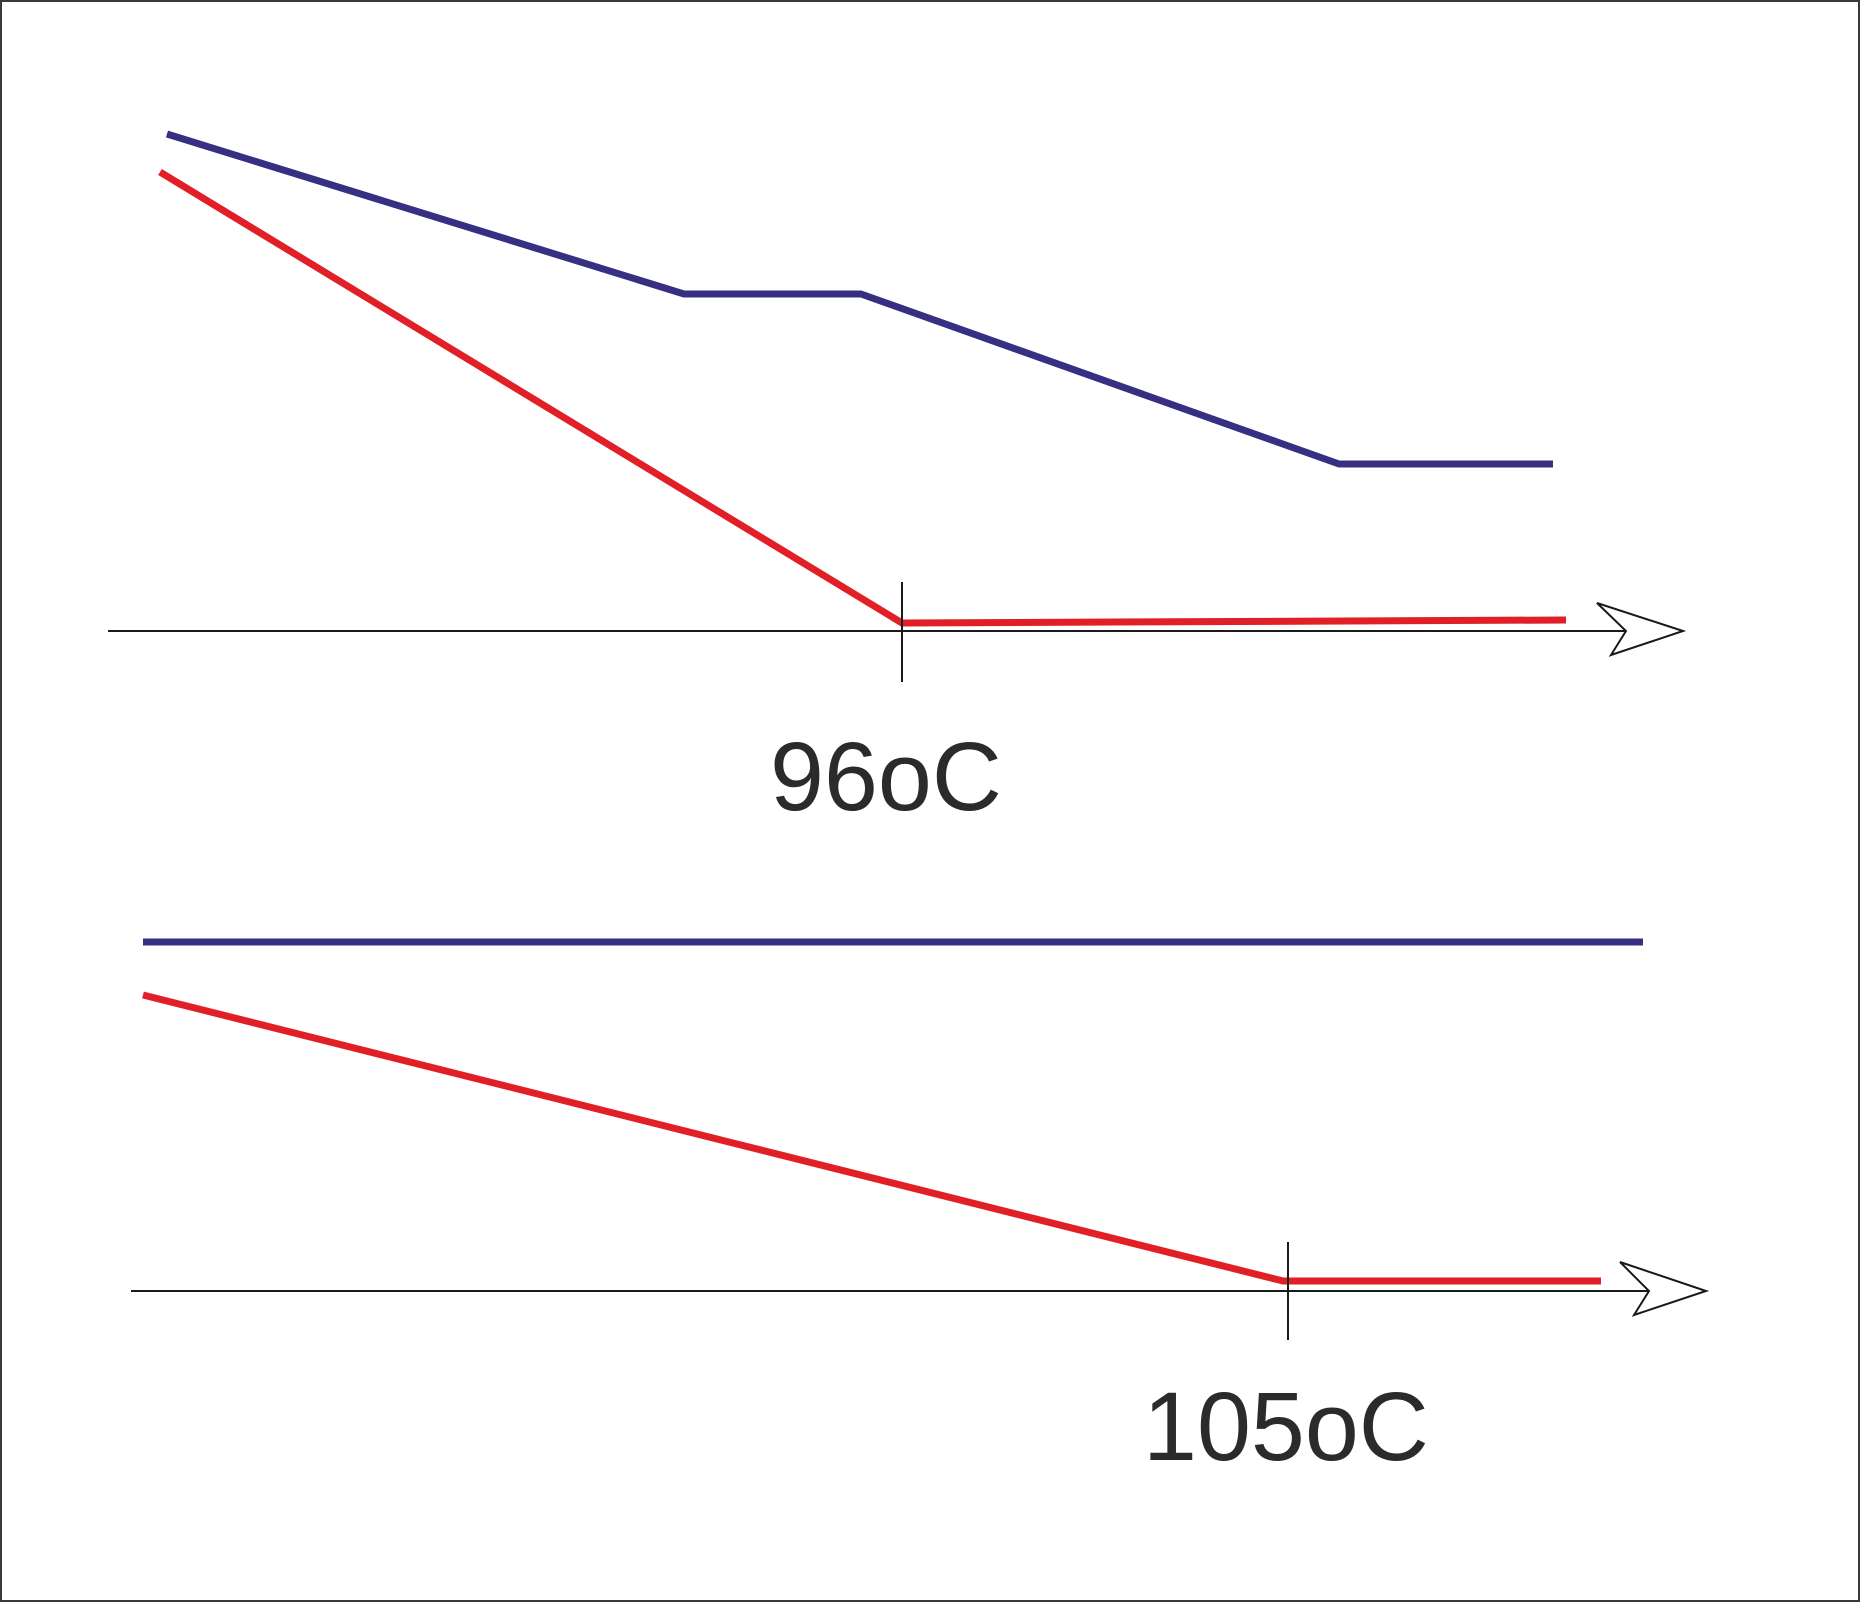  I want to click on transition-temperature-label: 105oC, so click(1286, 1426).